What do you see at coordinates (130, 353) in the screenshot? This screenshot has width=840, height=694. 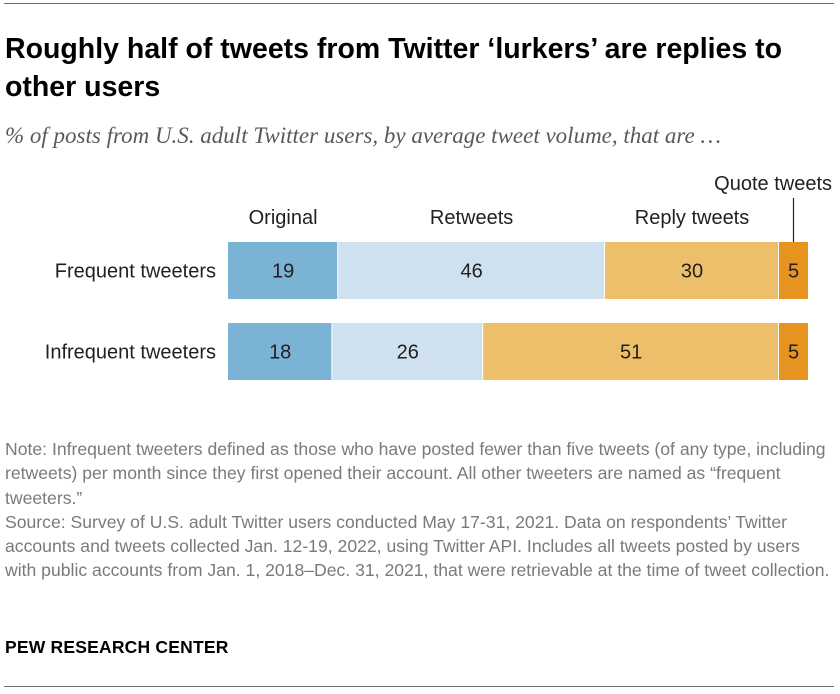 I see `row-label-infrequent-tweeters: Infrequent tweeters` at bounding box center [130, 353].